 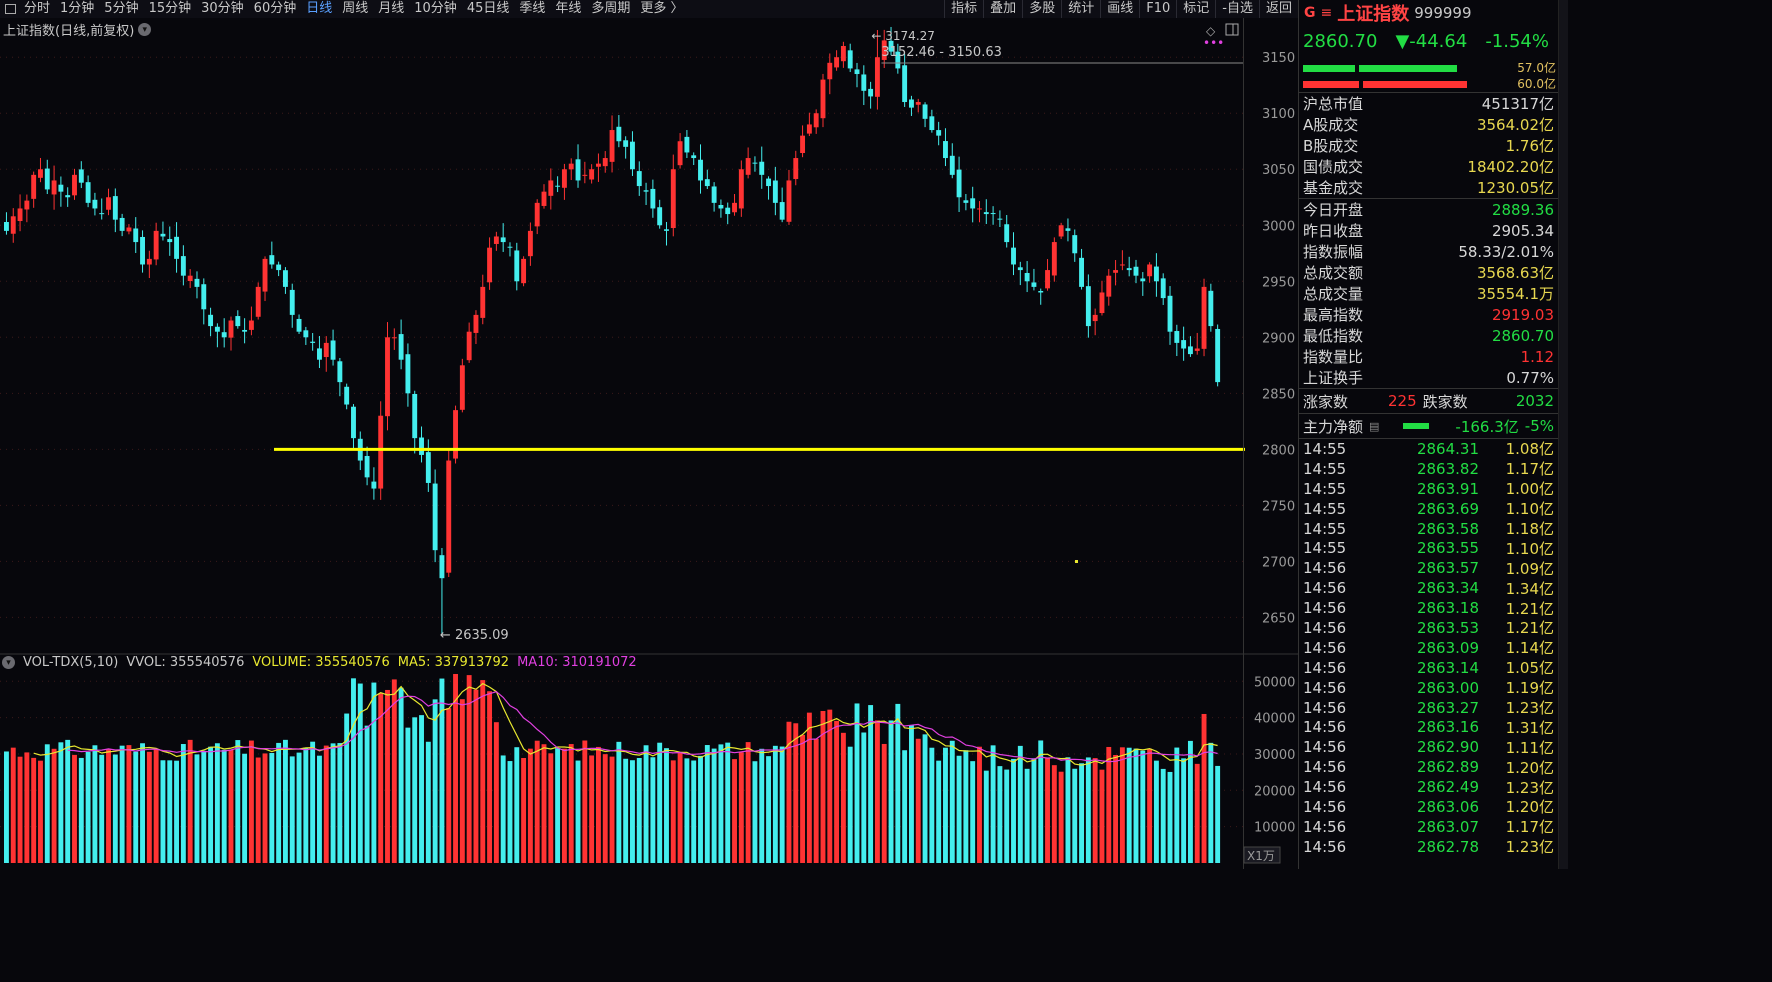 I want to click on outflow-bar-b, so click(x=1415, y=84).